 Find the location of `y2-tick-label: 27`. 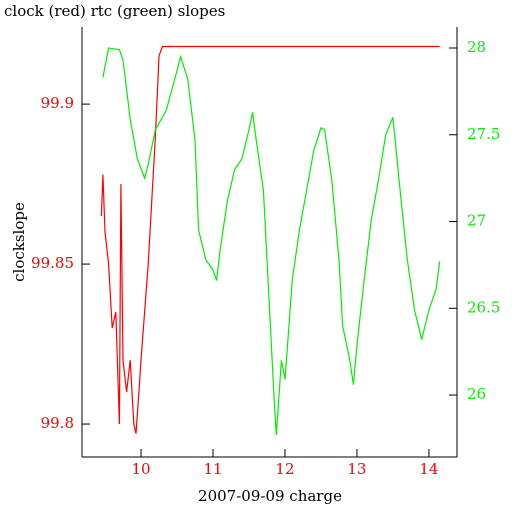

y2-tick-label: 27 is located at coordinates (476, 221).